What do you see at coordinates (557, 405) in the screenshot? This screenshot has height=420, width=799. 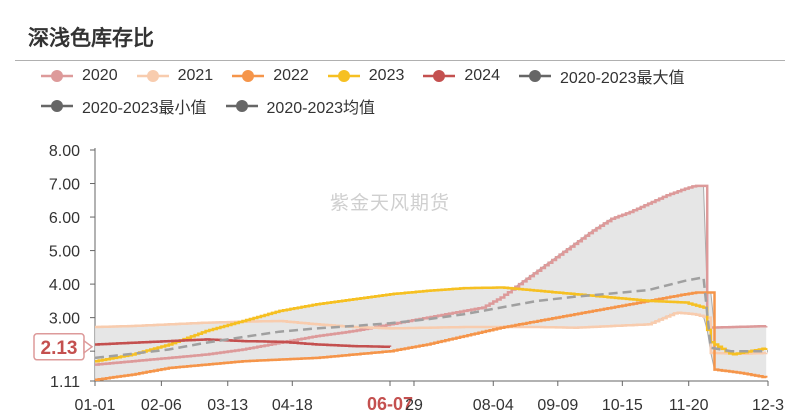 I see `x-tick-label: 09-09` at bounding box center [557, 405].